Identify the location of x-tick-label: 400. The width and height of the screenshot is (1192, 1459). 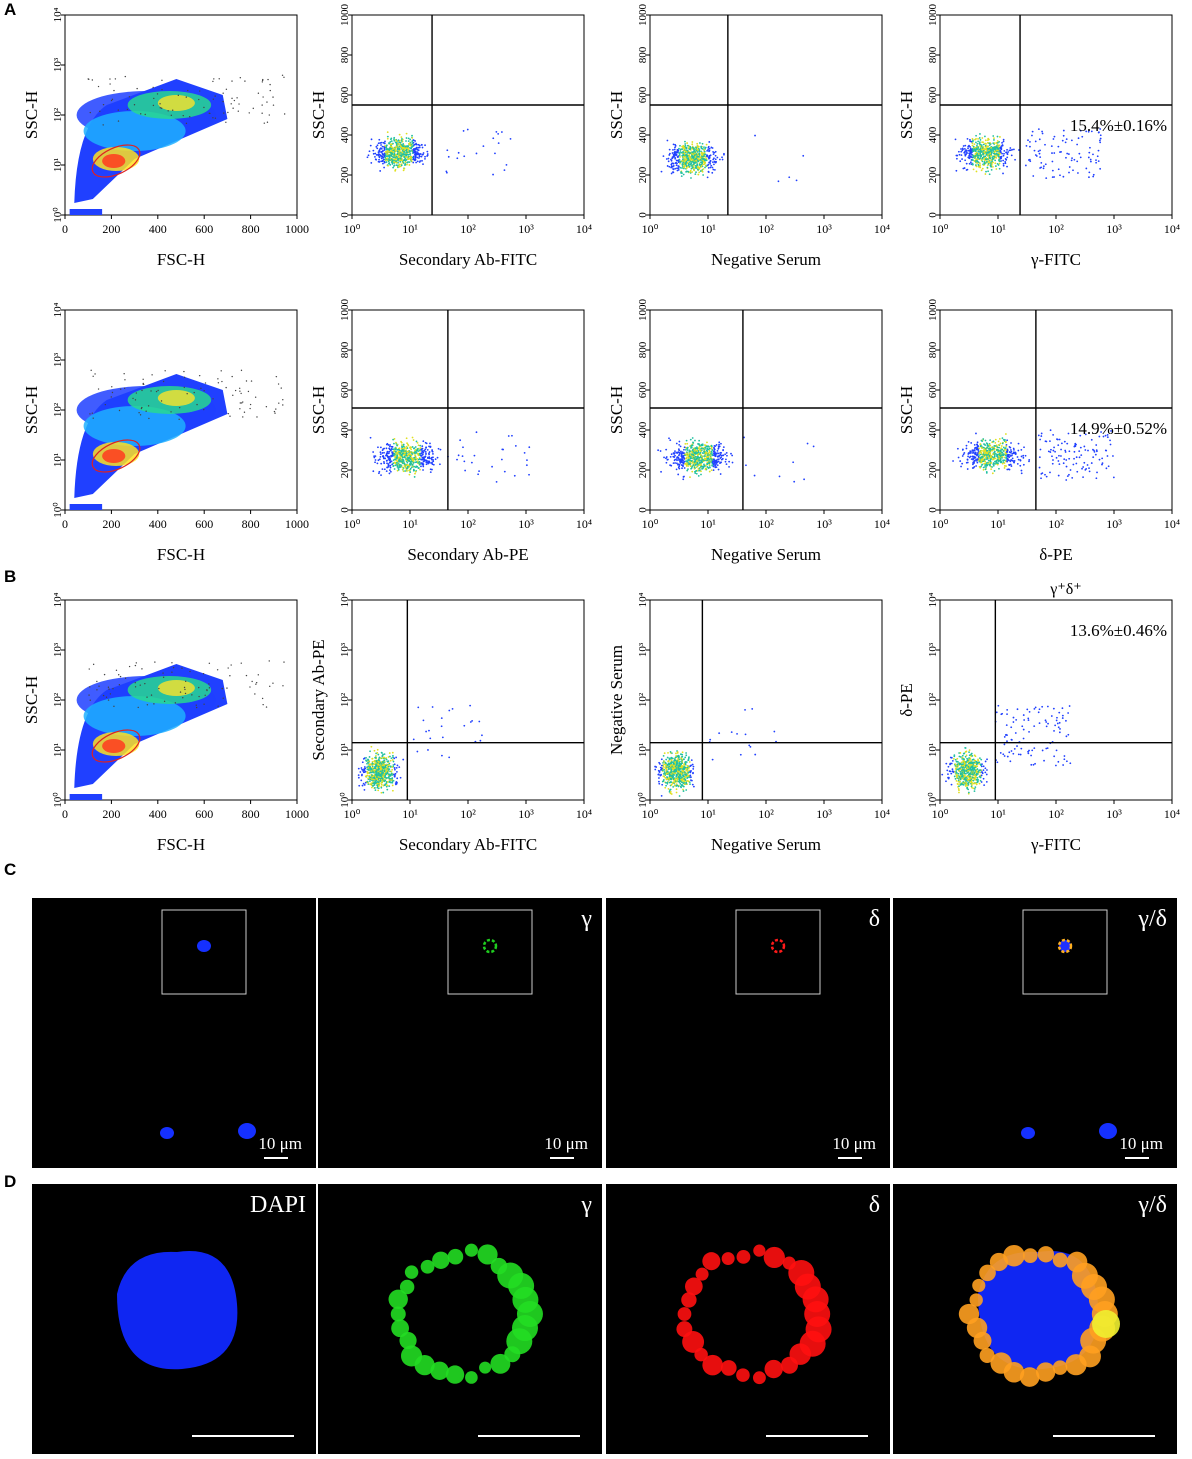
(158, 814).